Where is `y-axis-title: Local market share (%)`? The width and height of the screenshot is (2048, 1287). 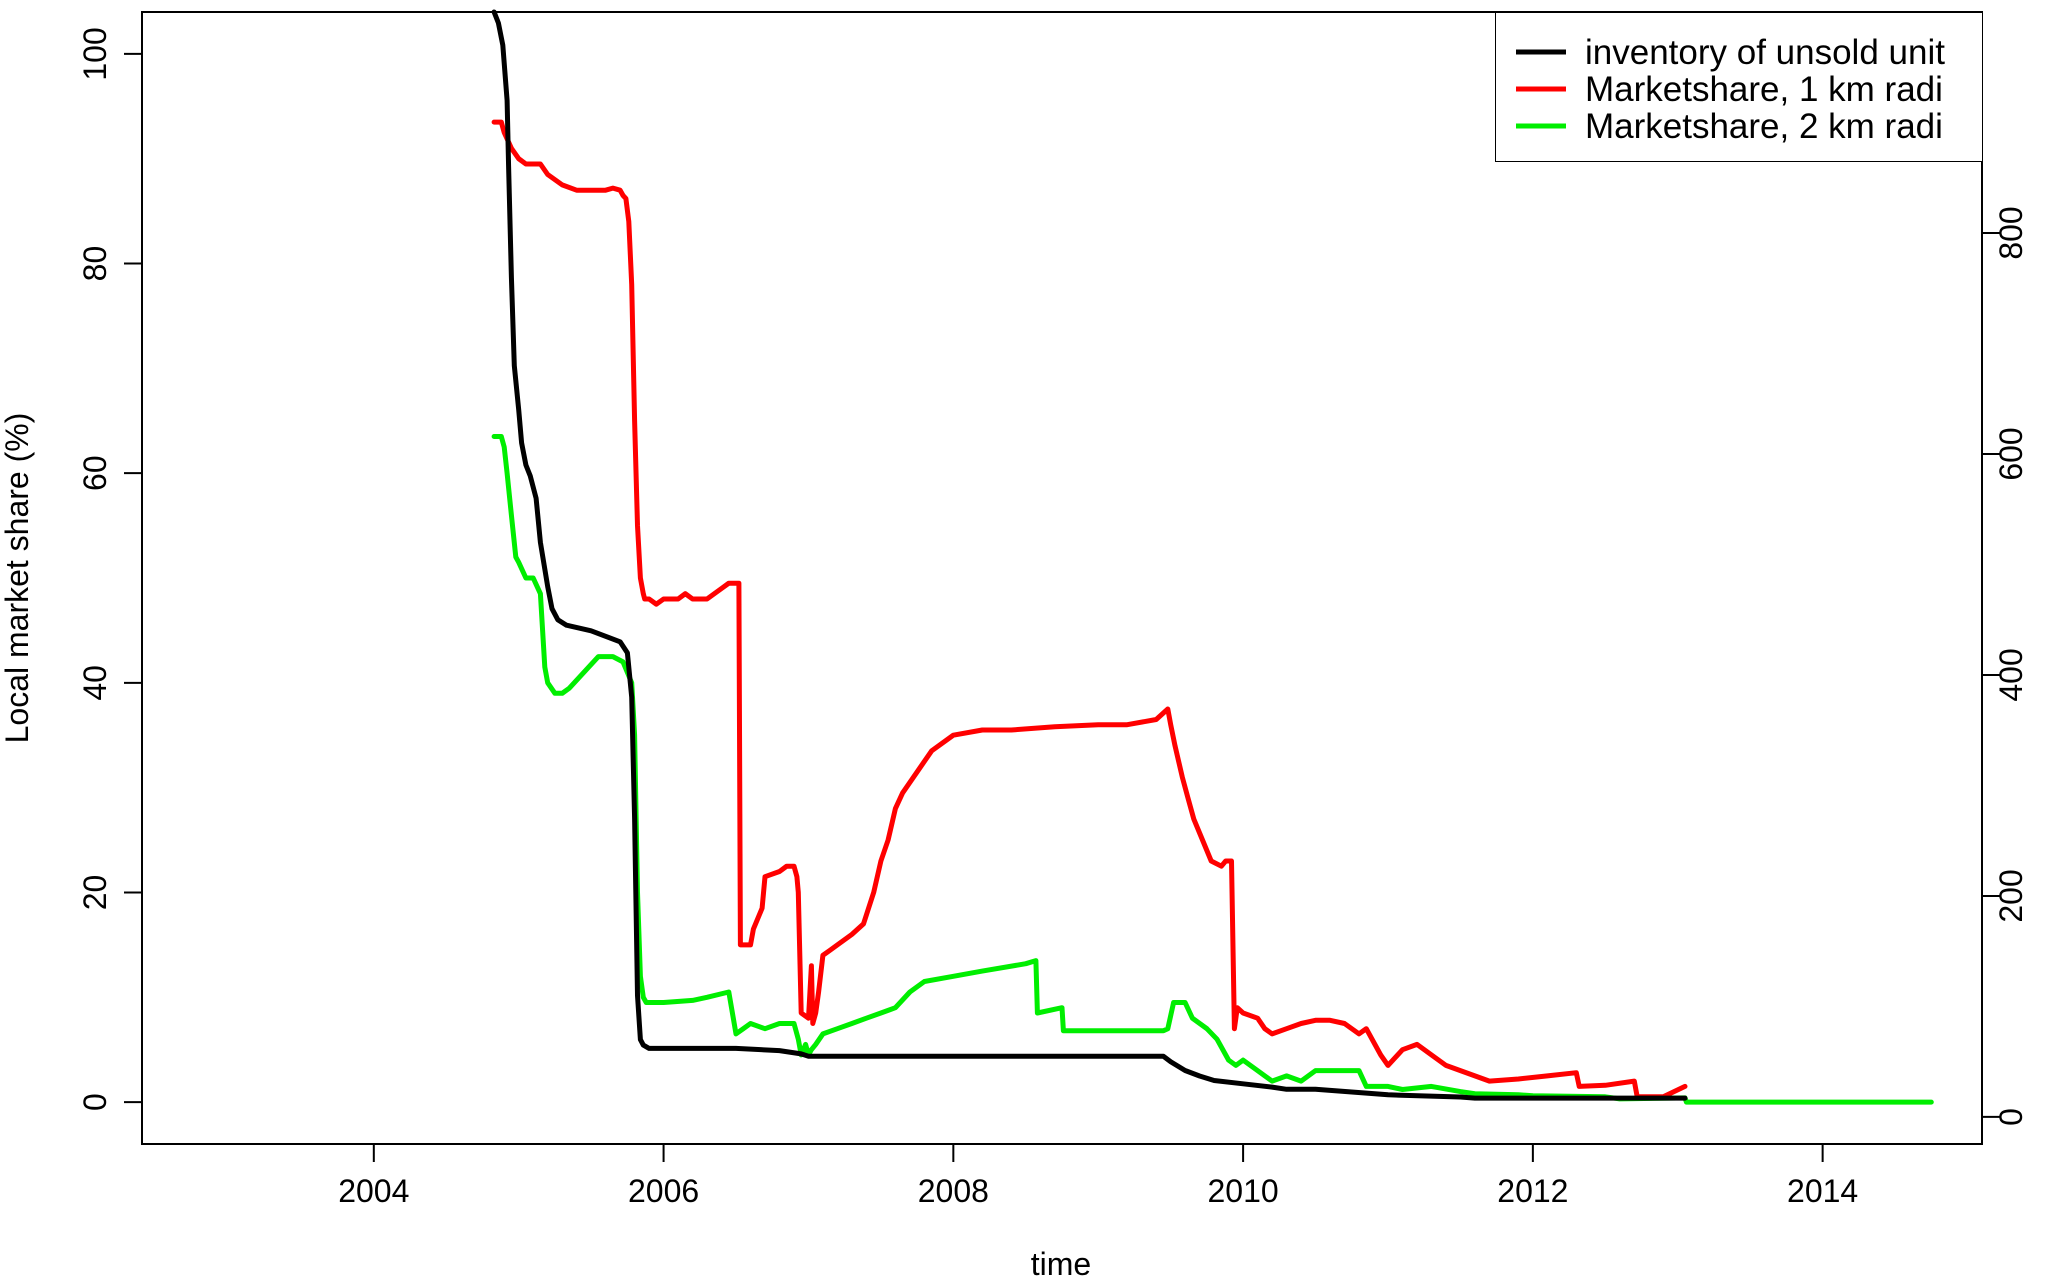 y-axis-title: Local market share (%) is located at coordinates (17, 578).